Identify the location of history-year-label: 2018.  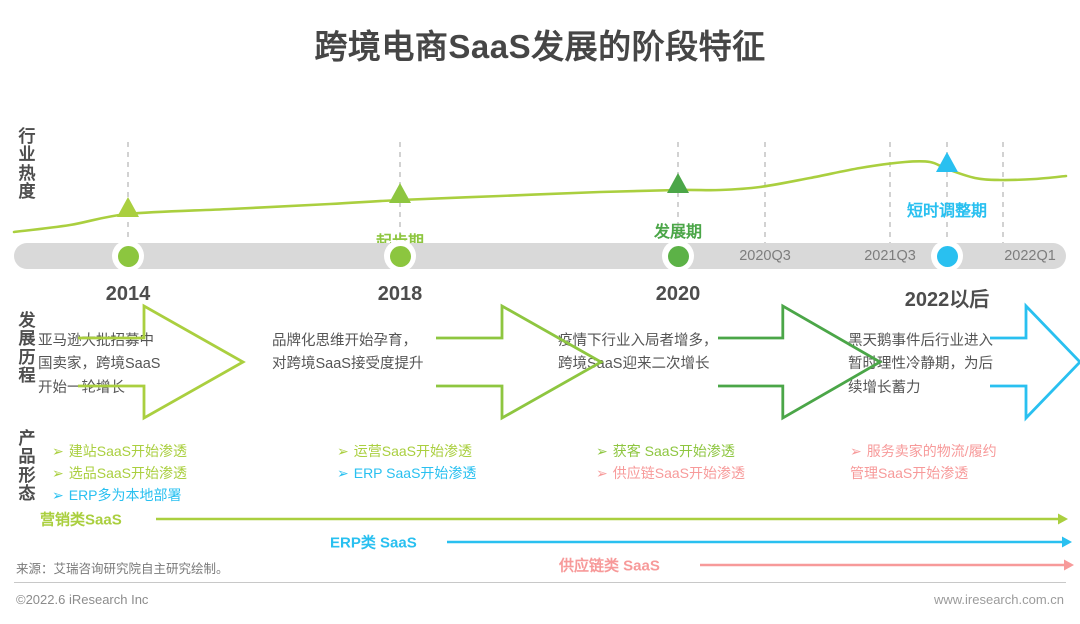
(400, 294).